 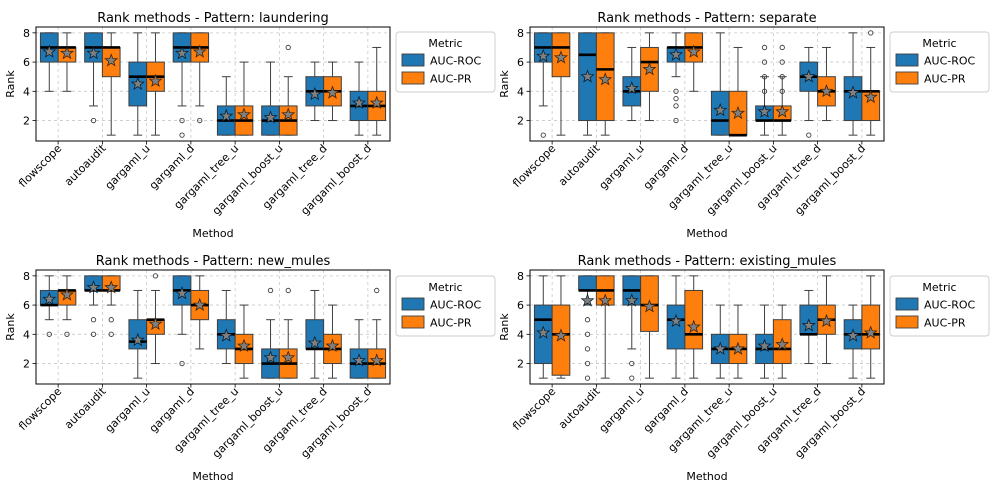 I want to click on box-pr-flowscope, so click(x=67, y=306).